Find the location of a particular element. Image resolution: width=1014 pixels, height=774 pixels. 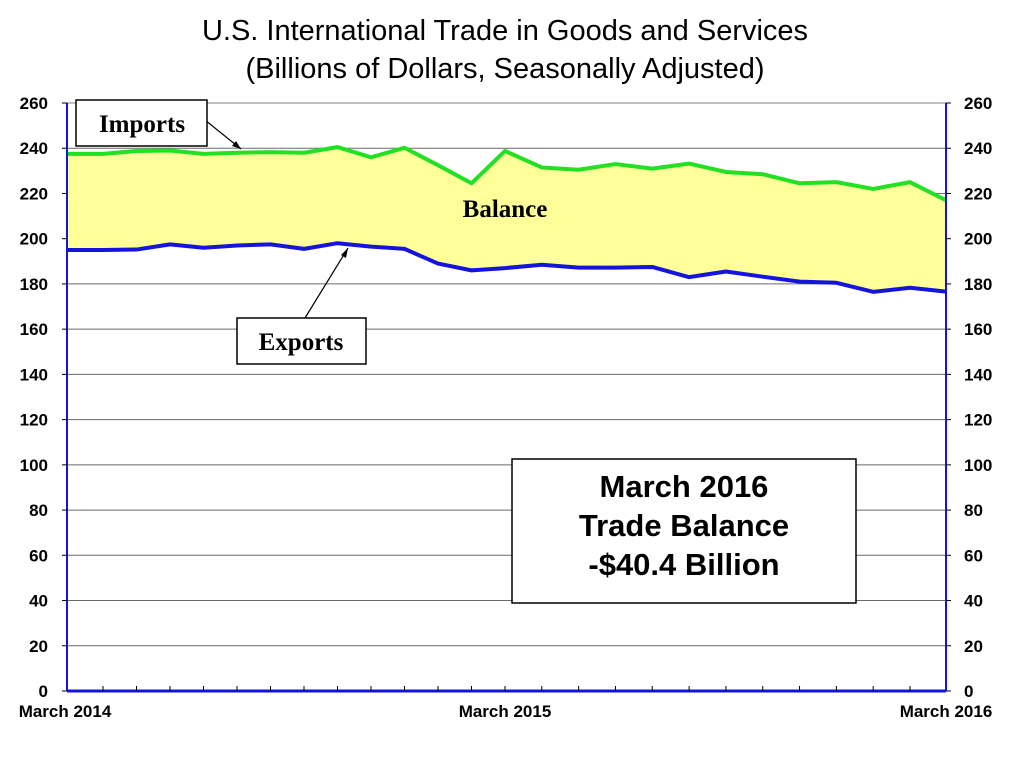

trade-balance-heading: Trade Balance is located at coordinates (684, 525).